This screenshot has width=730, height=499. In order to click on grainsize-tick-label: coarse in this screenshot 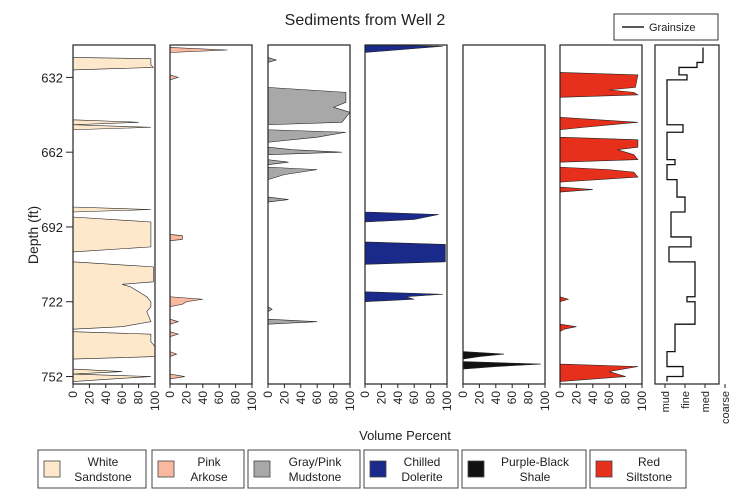, I will do `click(725, 407)`.